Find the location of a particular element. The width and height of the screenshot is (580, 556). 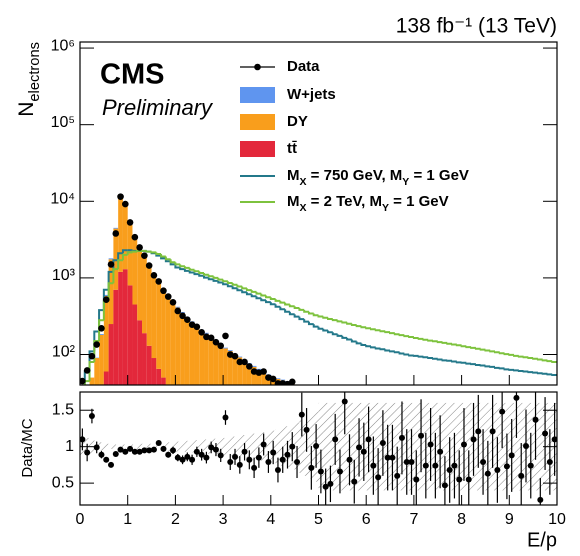

legend-label-part: M is located at coordinates (293, 175).